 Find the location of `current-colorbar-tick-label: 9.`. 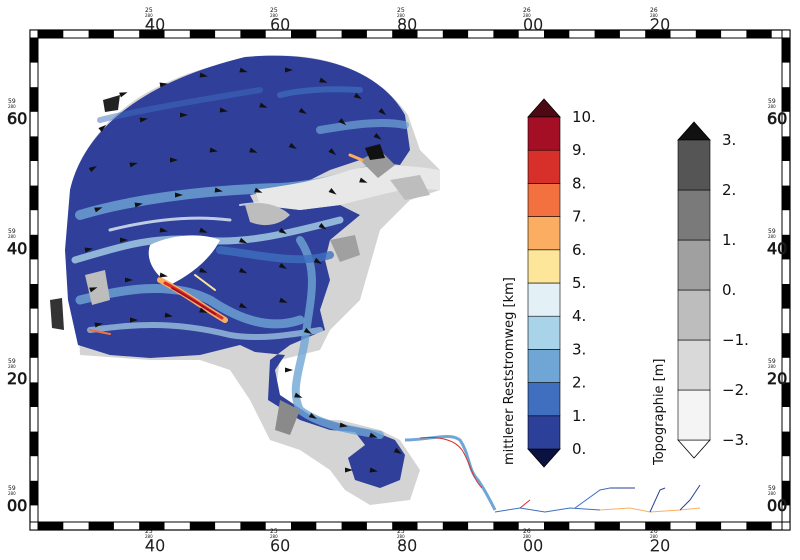

current-colorbar-tick-label: 9. is located at coordinates (579, 150).